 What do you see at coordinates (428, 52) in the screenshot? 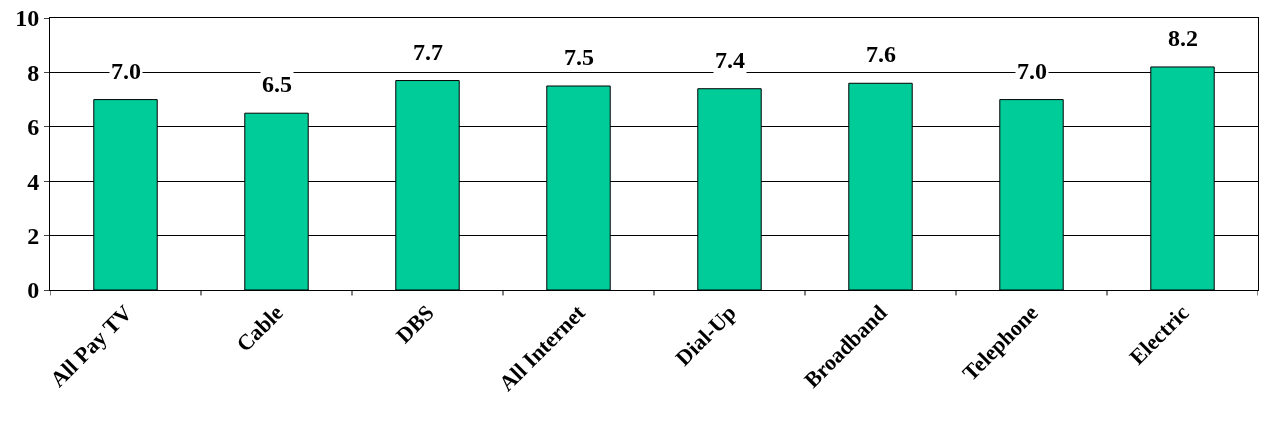
I see `data-label: 7.7` at bounding box center [428, 52].